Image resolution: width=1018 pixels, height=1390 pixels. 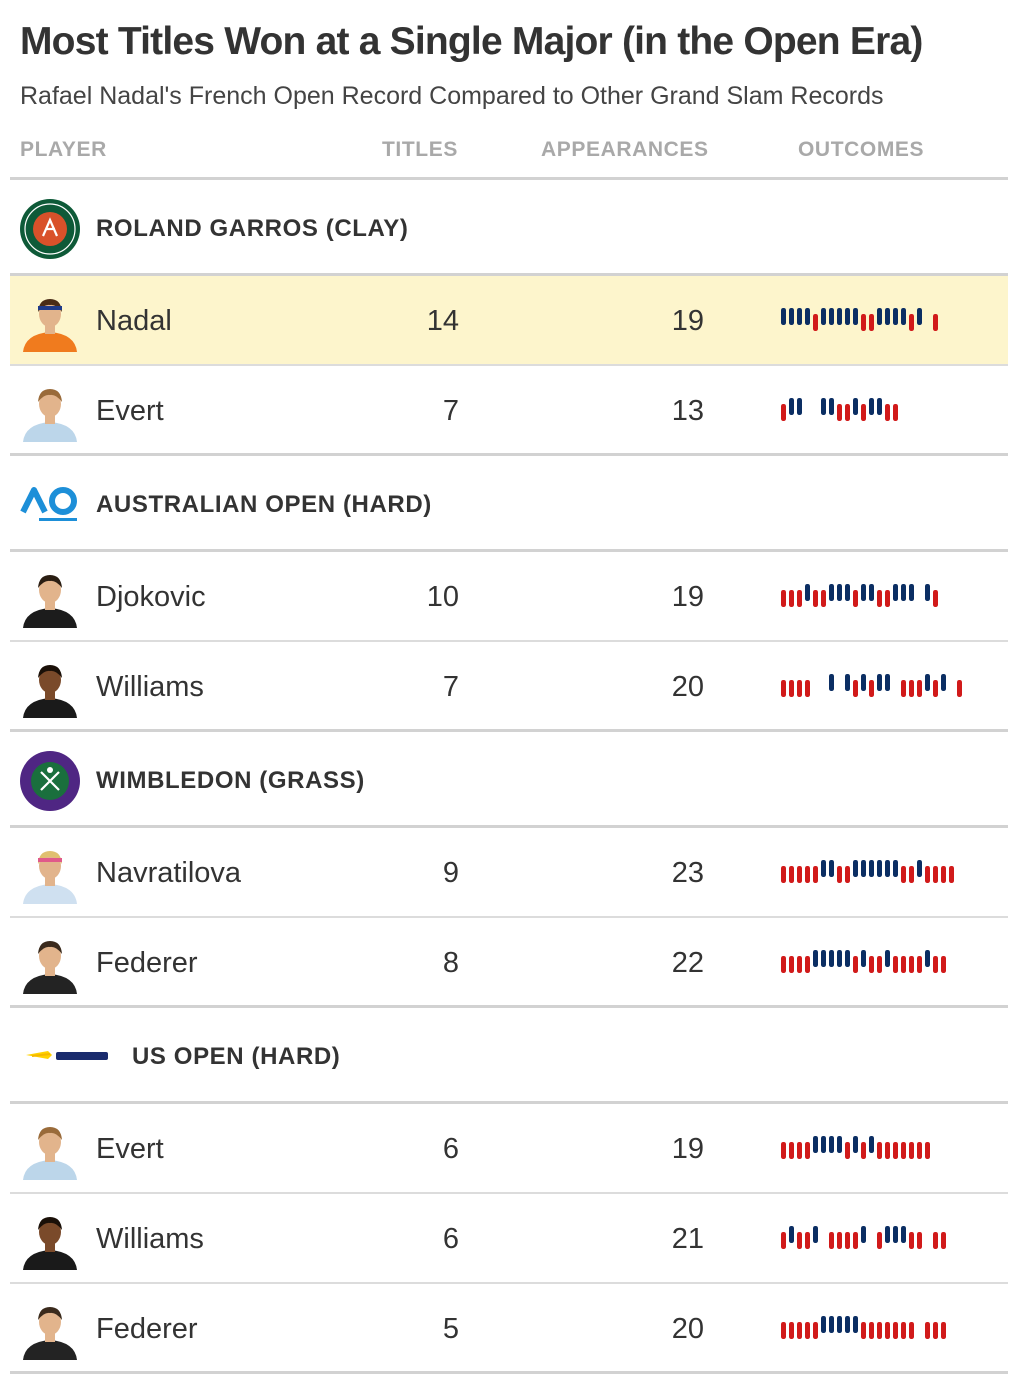 I want to click on table-row: Federer 5 20, so click(x=509, y=1329).